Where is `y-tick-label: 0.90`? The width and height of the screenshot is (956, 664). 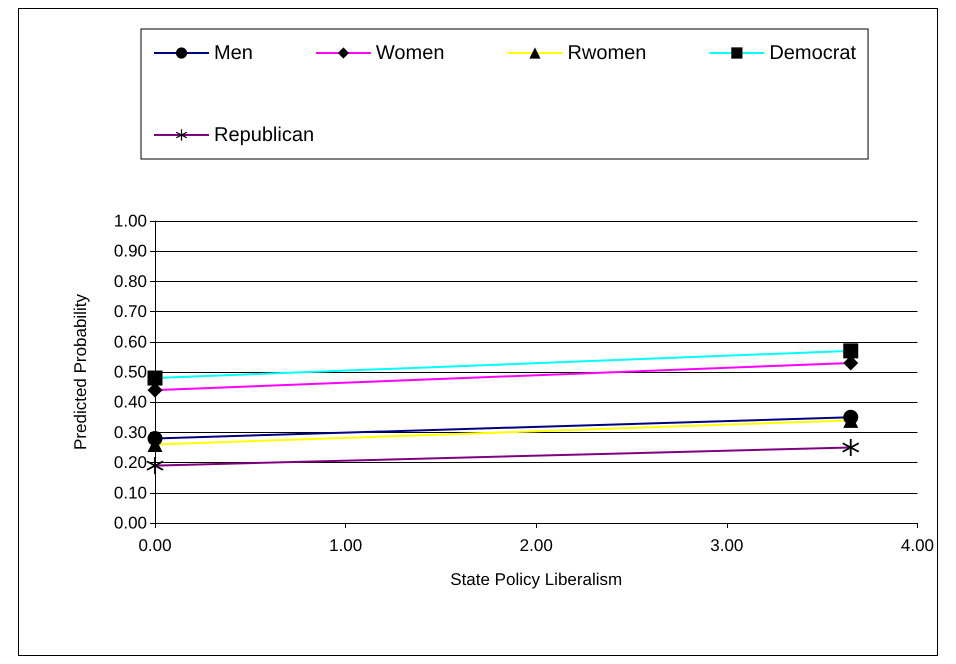 y-tick-label: 0.90 is located at coordinates (130, 251).